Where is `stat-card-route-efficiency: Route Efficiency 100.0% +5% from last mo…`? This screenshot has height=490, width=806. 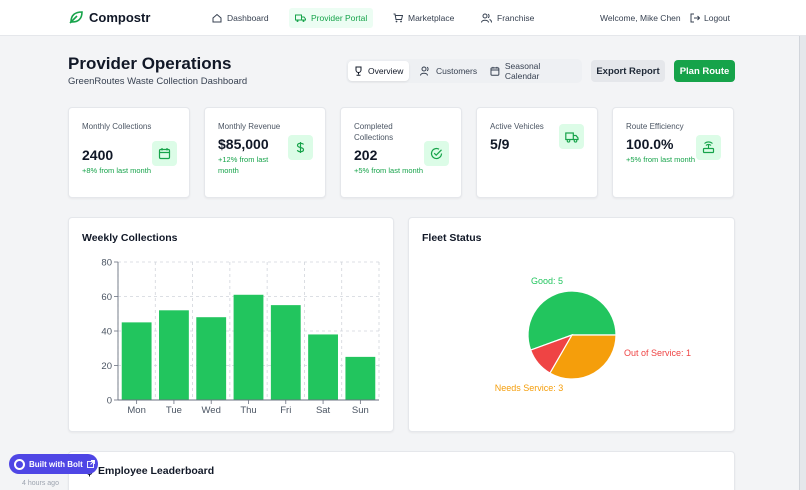
stat-card-route-efficiency: Route Efficiency 100.0% +5% from last mo… is located at coordinates (673, 152).